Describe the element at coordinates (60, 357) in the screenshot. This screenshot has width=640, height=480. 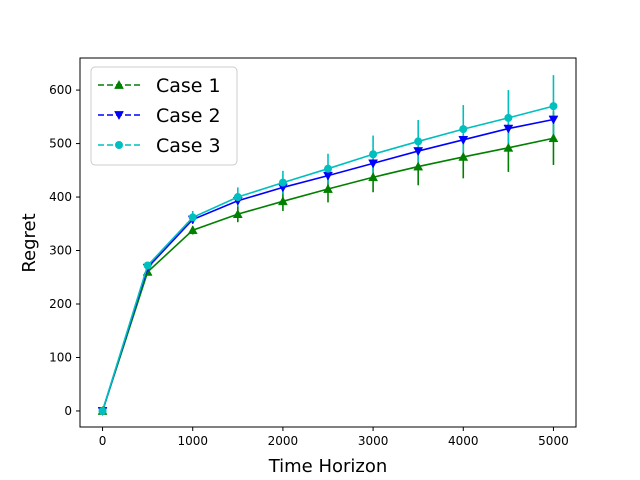
I see `y-tick-label: 100` at that location.